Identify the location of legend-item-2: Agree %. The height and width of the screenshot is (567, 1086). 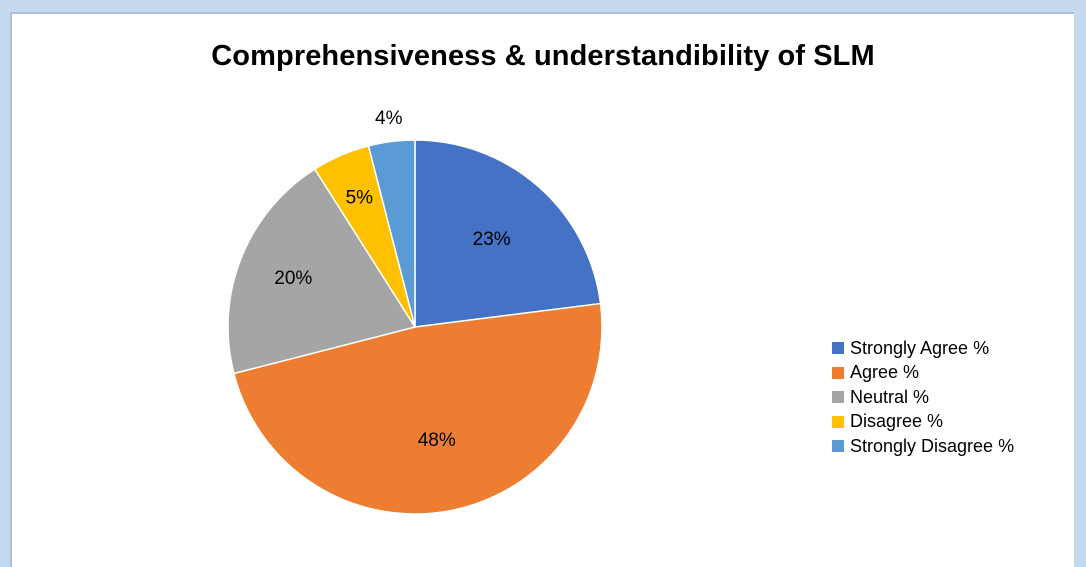
(923, 373).